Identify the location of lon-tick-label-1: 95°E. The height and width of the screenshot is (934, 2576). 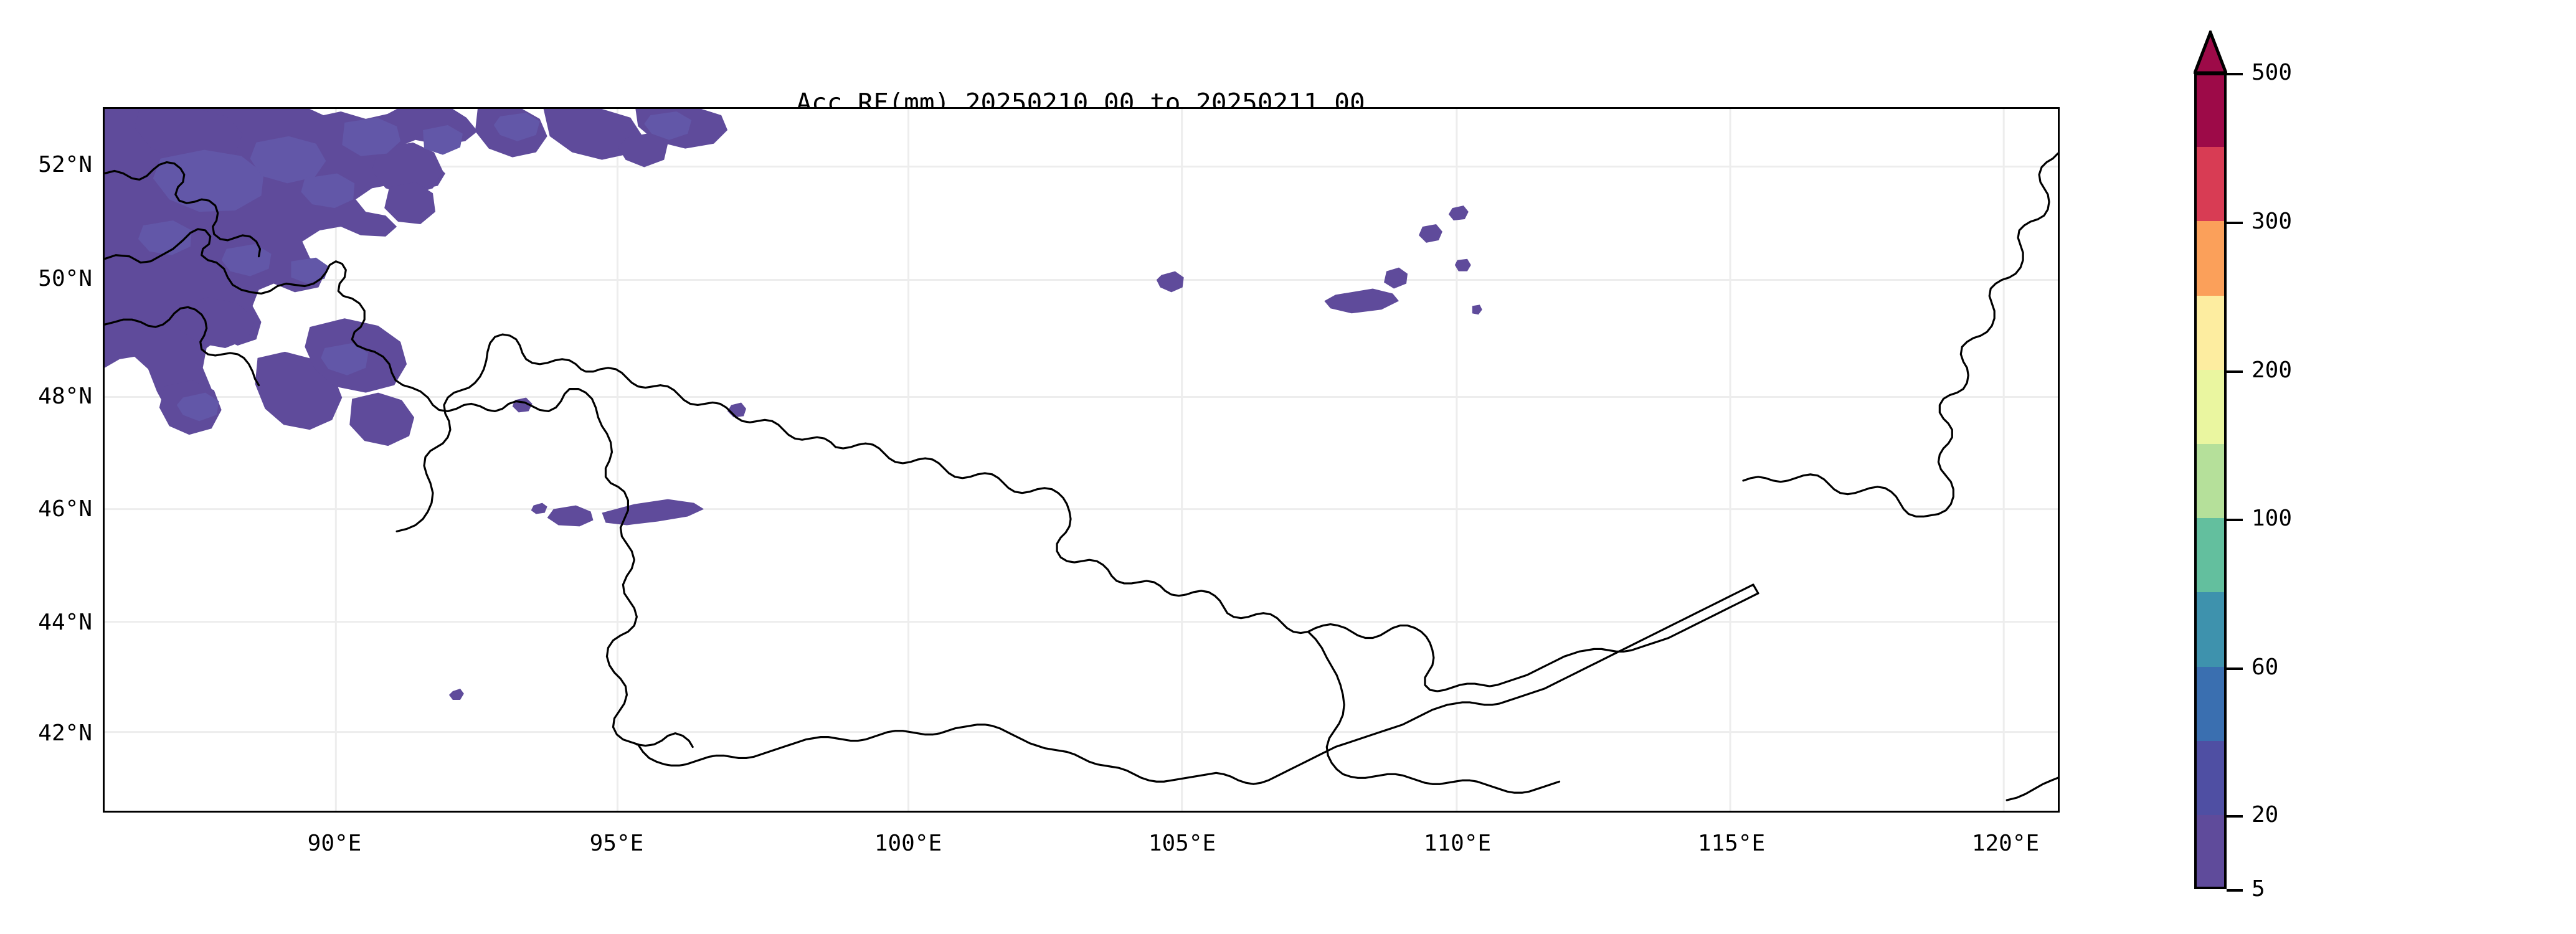
(616, 843).